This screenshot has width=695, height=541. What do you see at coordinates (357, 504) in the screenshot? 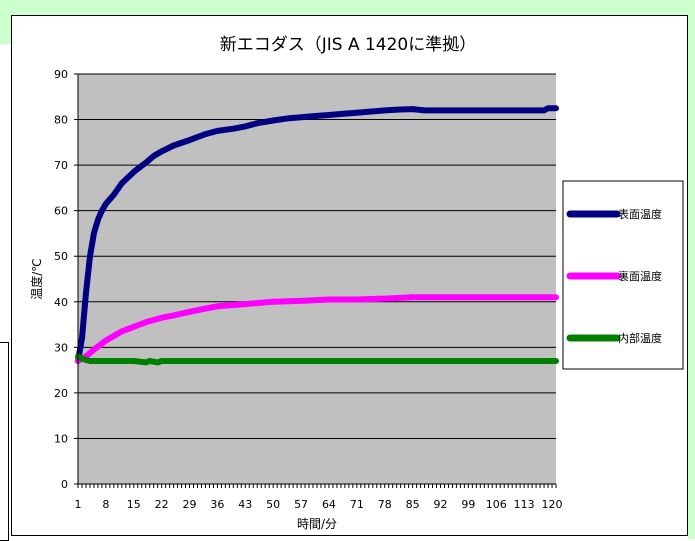
I see `x-tick-label: 71` at bounding box center [357, 504].